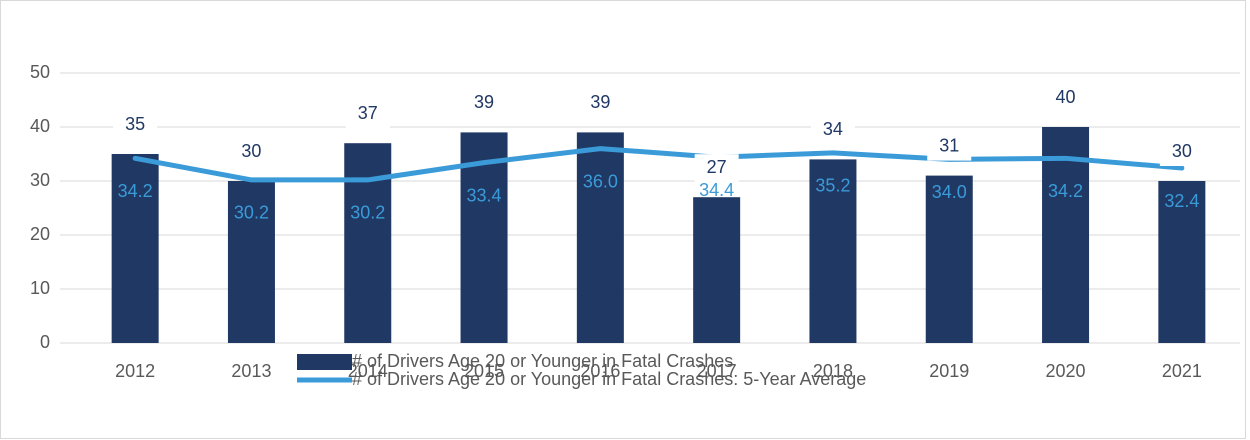  I want to click on bar-value-label: 40, so click(1066, 97).